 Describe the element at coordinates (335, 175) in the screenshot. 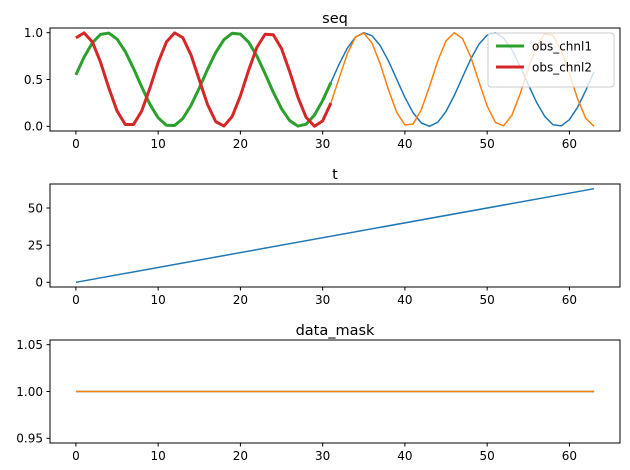

I see `chart-title: t` at that location.